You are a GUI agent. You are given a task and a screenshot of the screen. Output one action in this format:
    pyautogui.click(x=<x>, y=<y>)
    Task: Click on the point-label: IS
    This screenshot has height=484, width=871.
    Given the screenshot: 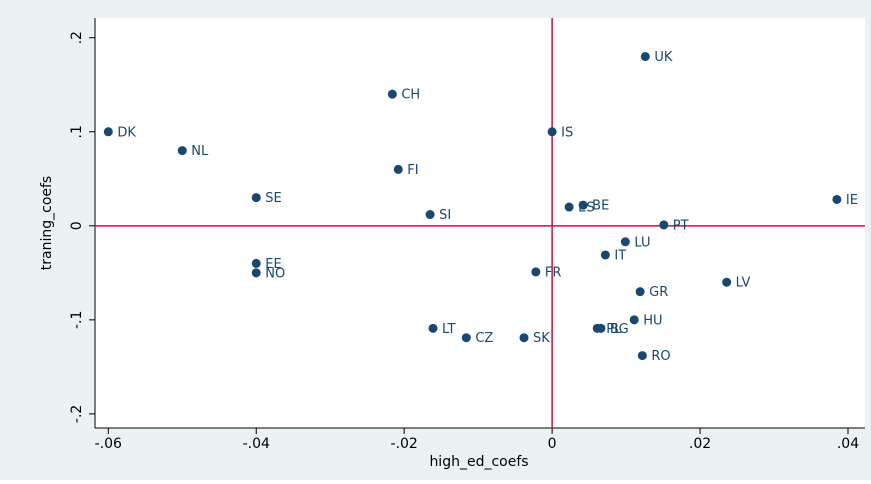 What is the action you would take?
    pyautogui.click(x=567, y=132)
    